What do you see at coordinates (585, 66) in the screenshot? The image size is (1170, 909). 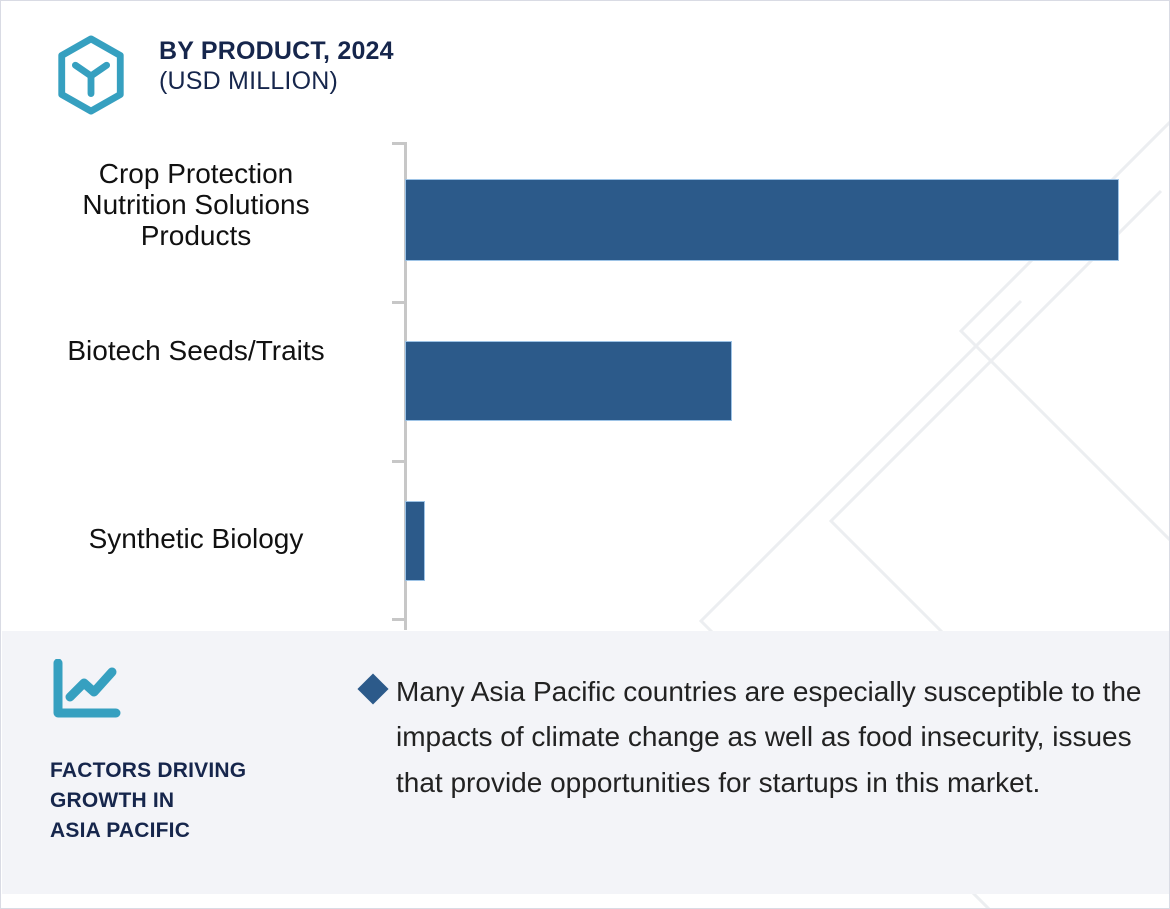 I see `header: BY PRODUCT, 2024 (USD MILLION)` at bounding box center [585, 66].